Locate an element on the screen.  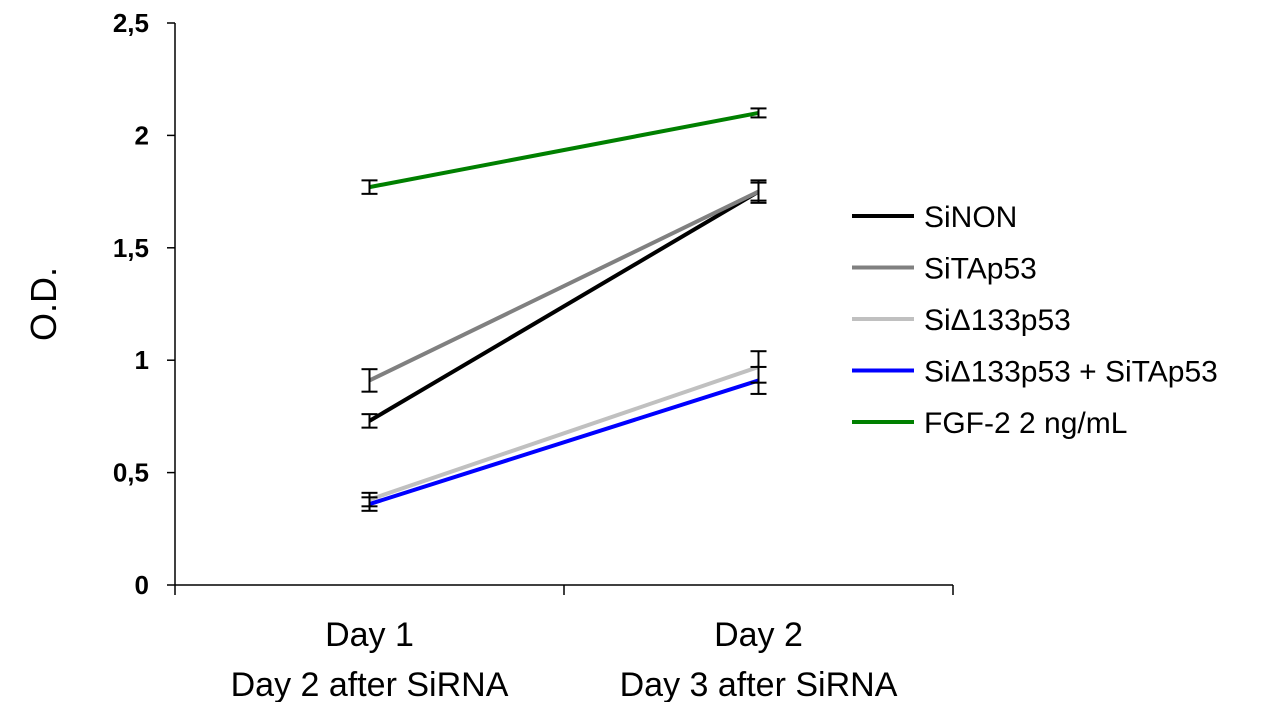
y-tick-label: 0 is located at coordinates (142, 585).